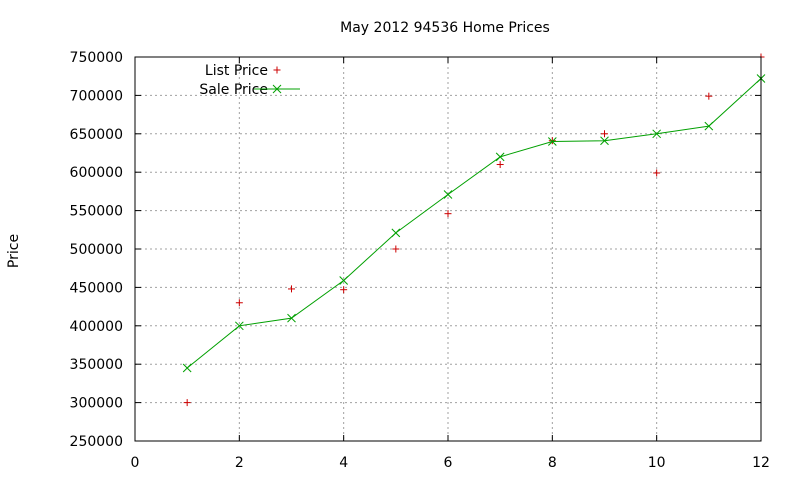  What do you see at coordinates (96, 96) in the screenshot?
I see `y-tick-label: 700000` at bounding box center [96, 96].